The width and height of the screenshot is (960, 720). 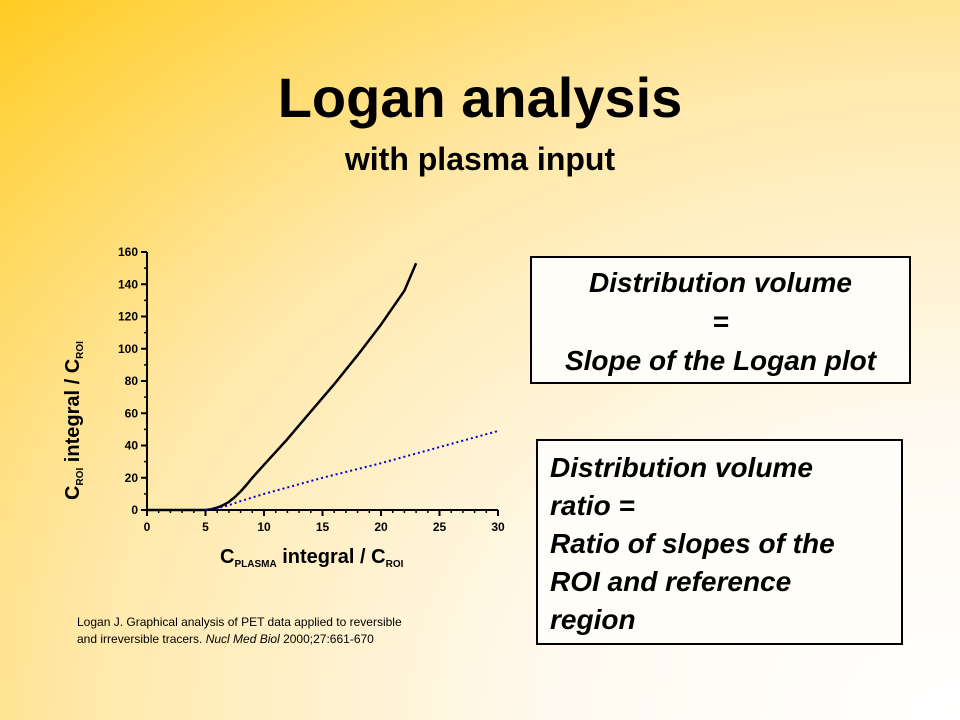 I want to click on x-tick-label: 30, so click(x=498, y=527).